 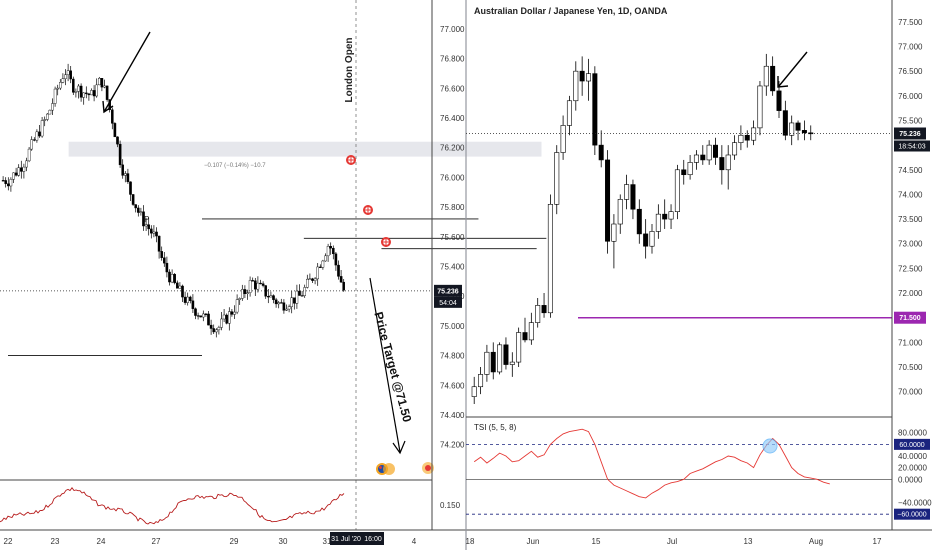 I want to click on right-pointer-arrow, so click(x=793, y=69).